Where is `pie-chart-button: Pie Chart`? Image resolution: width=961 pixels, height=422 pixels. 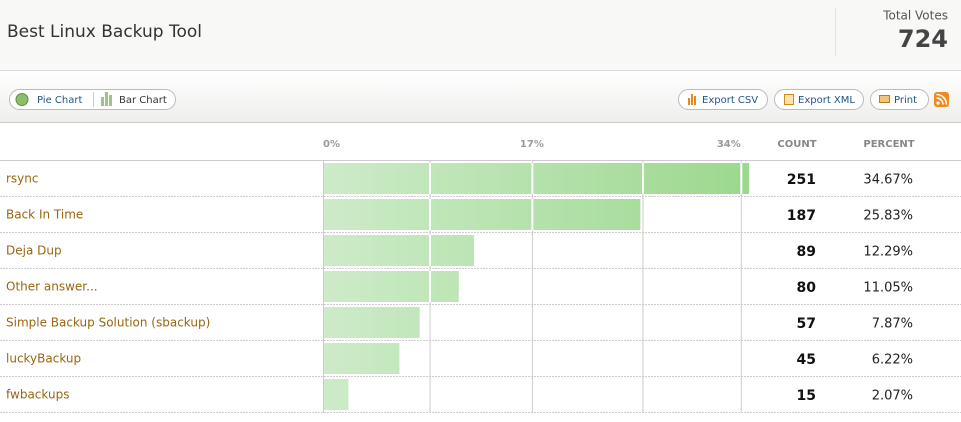 pie-chart-button: Pie Chart is located at coordinates (59, 100).